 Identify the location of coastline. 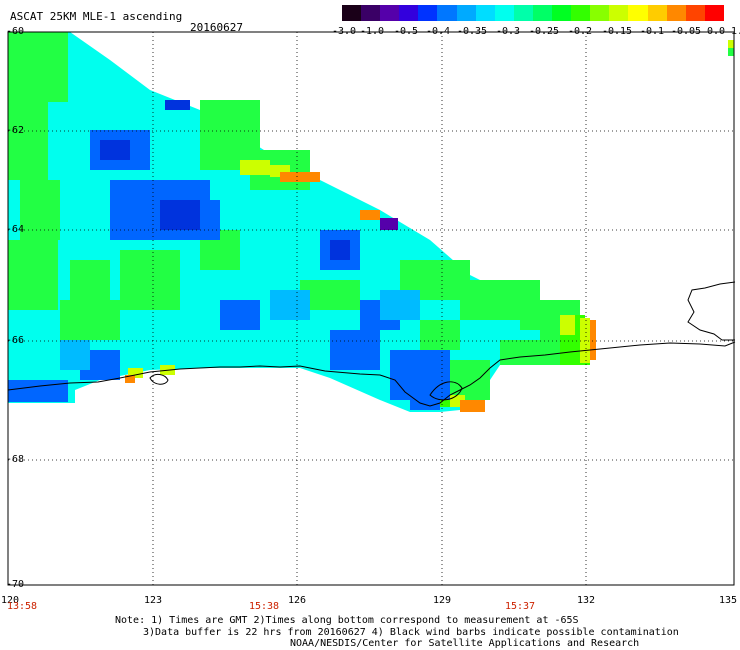
(371, 374).